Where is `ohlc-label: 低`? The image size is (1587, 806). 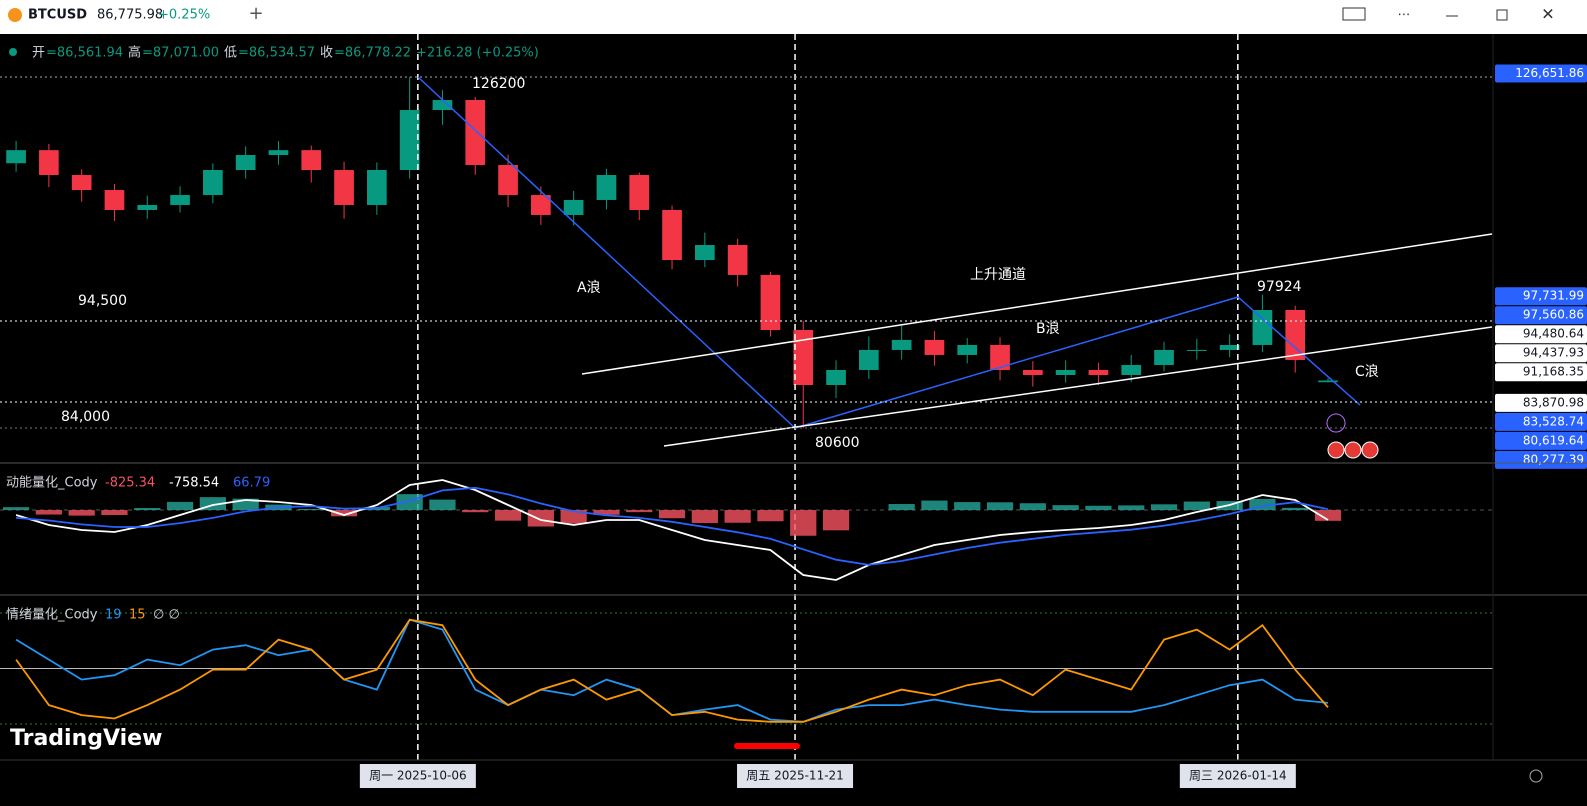 ohlc-label: 低 is located at coordinates (230, 53).